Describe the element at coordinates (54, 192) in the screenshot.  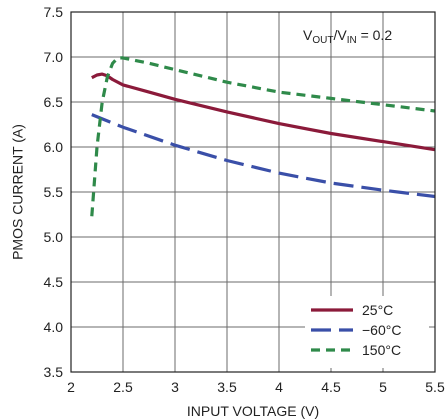
I see `y-tick-label: 5.5` at that location.